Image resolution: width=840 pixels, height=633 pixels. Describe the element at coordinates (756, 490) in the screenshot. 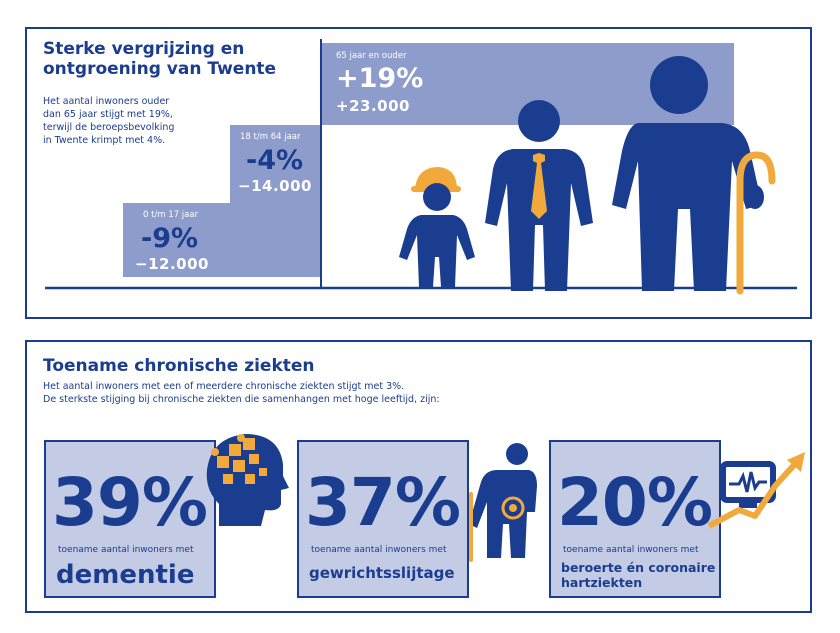

I see `heart-monitor-icon` at that location.